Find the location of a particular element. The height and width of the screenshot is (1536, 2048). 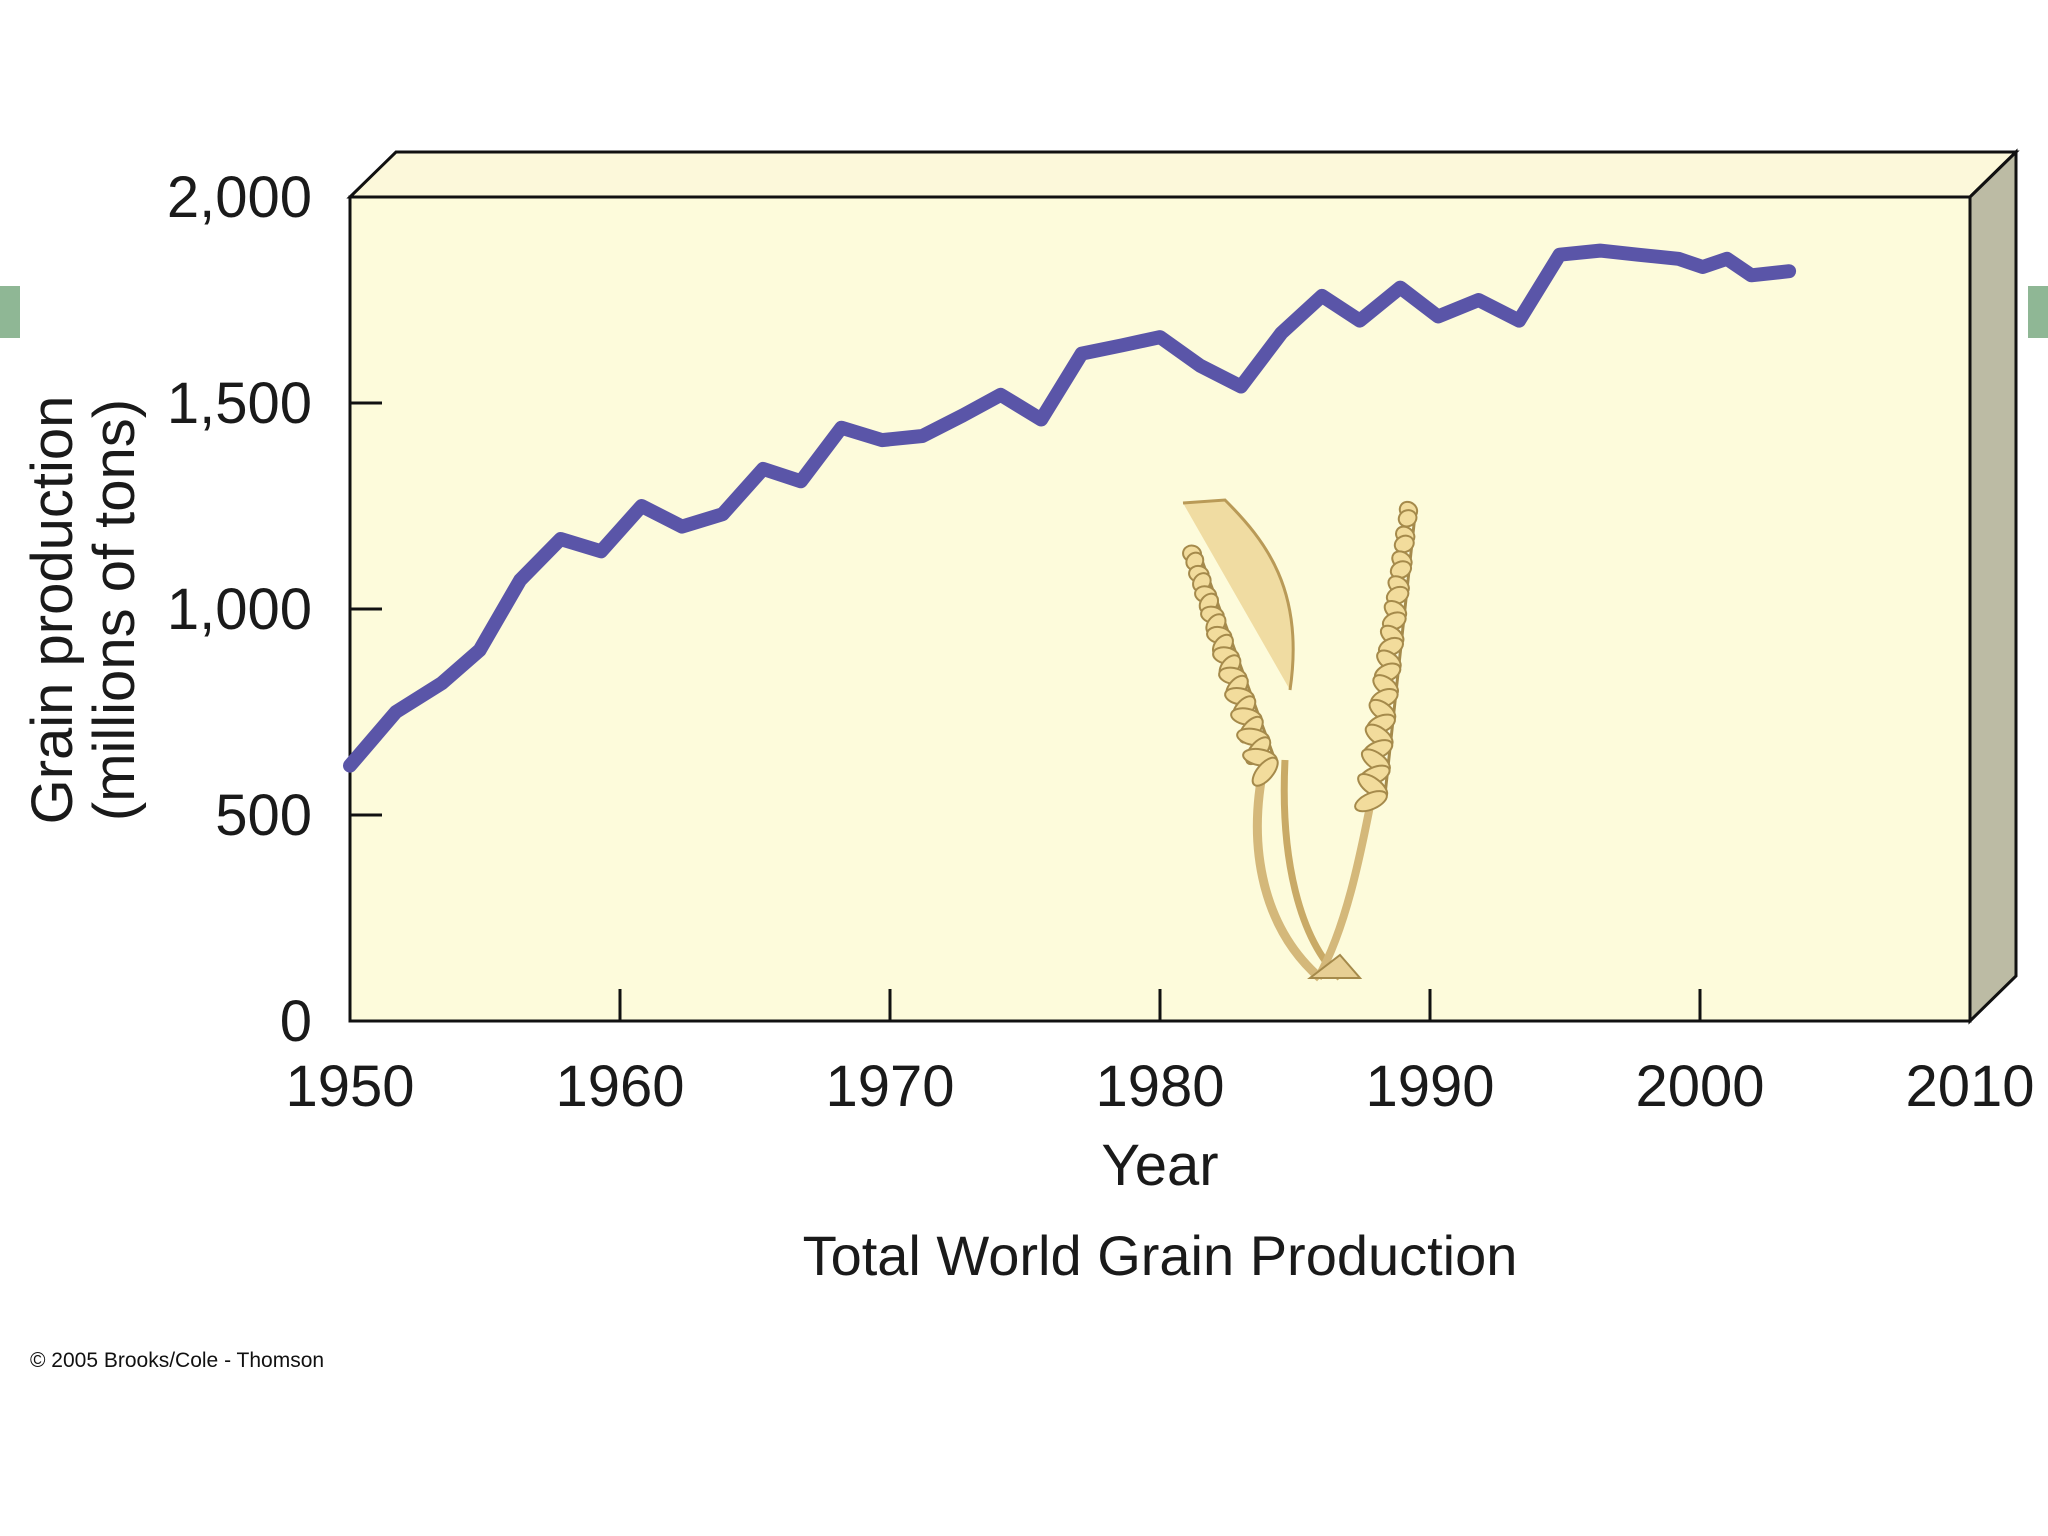

x-axis-ticks: 1950 1960 1970 1980 1990 2000 2010 is located at coordinates (1160, 1054).